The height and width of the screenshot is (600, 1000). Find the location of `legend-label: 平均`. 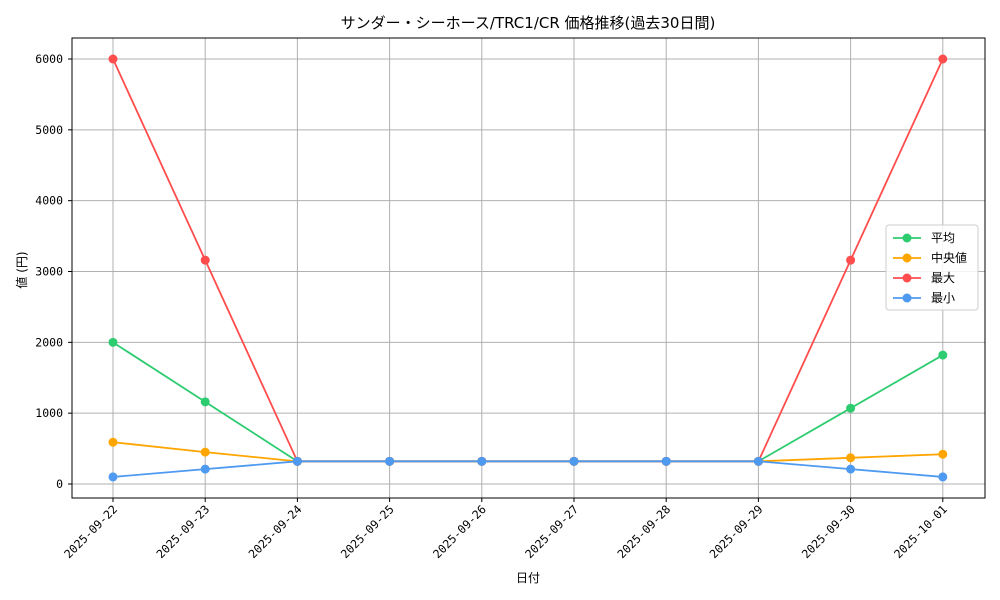

legend-label: 平均 is located at coordinates (943, 238).